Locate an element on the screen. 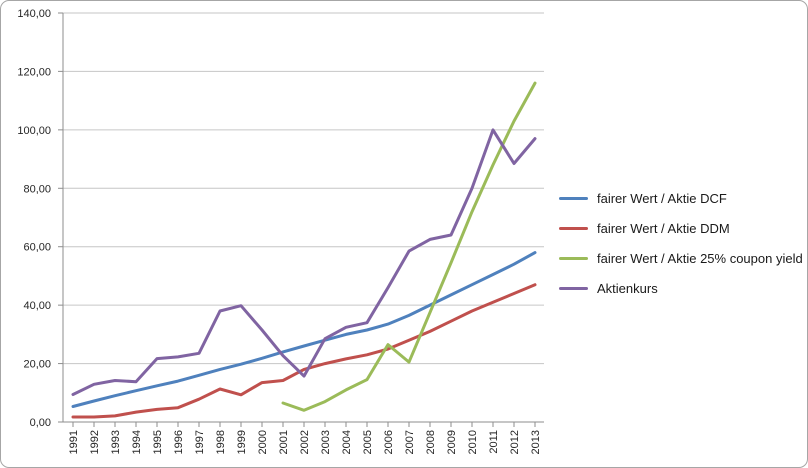 The height and width of the screenshot is (468, 808). legend-item-aktienkurs: Aktienkurs is located at coordinates (681, 288).